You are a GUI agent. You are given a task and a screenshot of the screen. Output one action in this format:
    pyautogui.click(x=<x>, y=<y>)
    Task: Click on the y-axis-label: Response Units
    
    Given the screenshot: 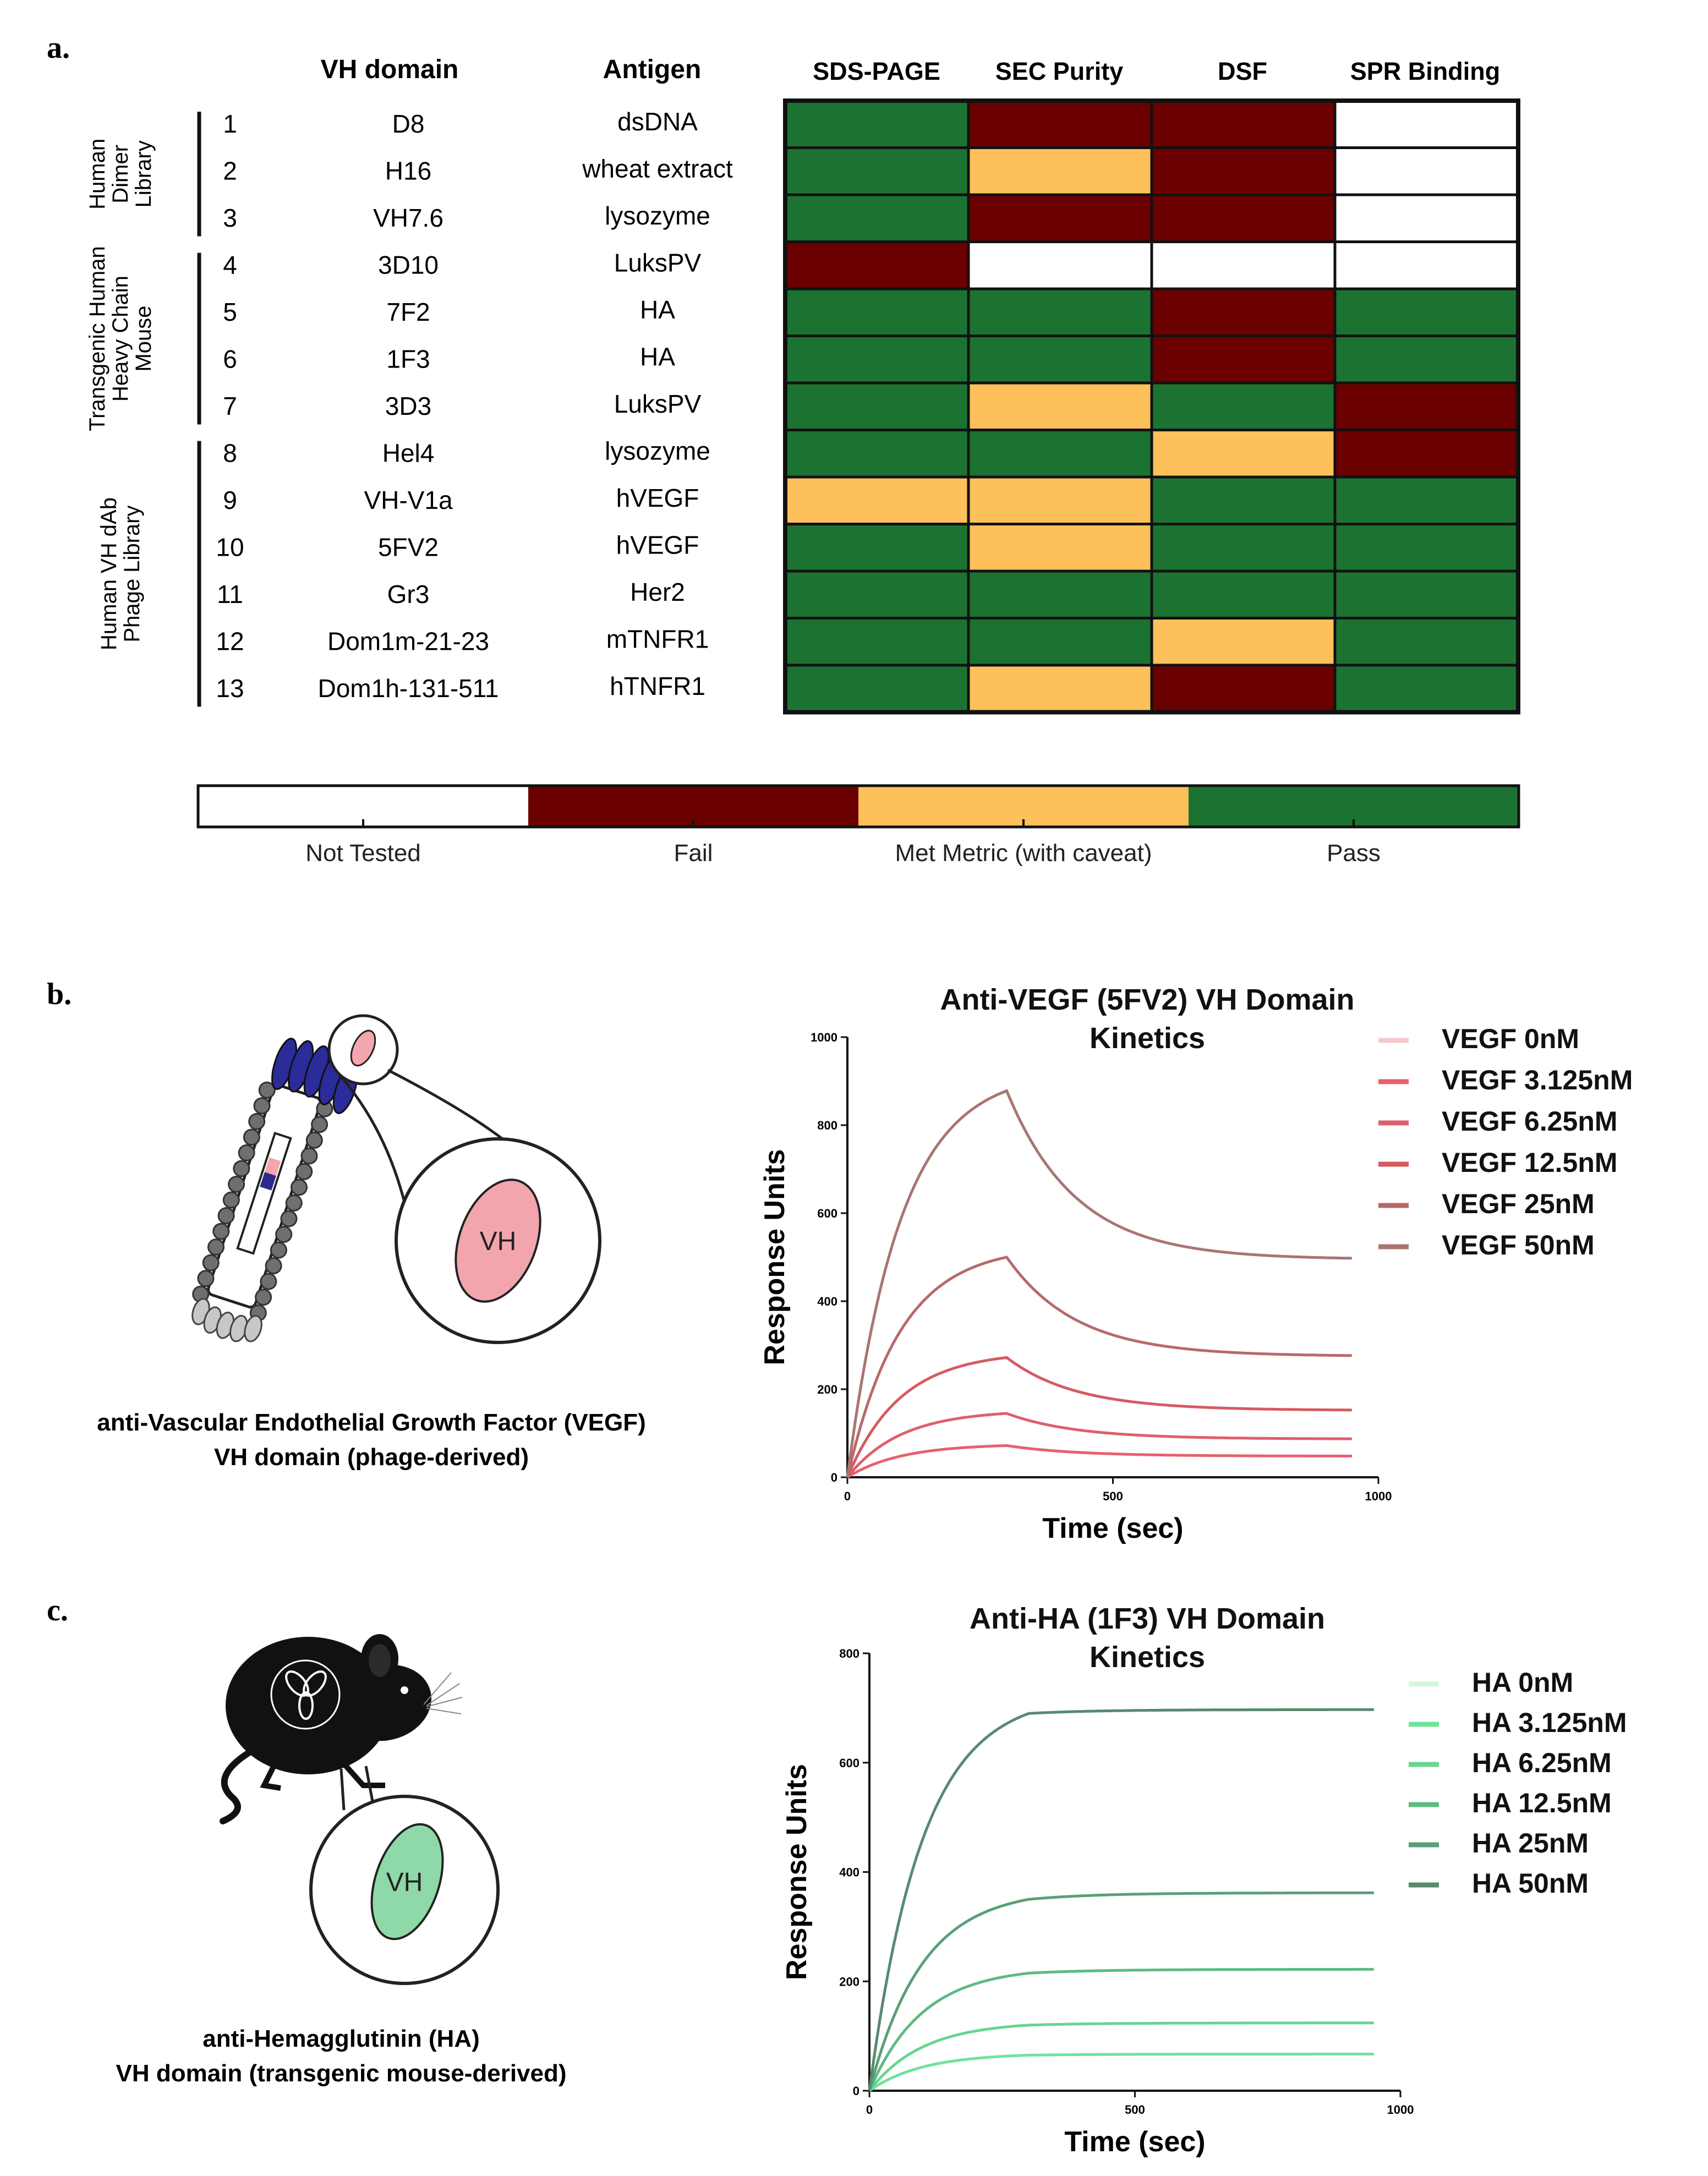 What is the action you would take?
    pyautogui.click(x=797, y=1872)
    